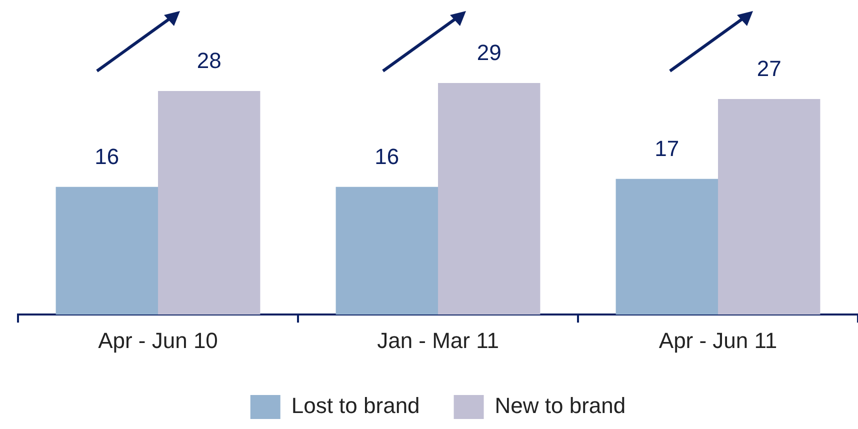  Describe the element at coordinates (355, 405) in the screenshot. I see `legend-label: Lost to brand` at that location.